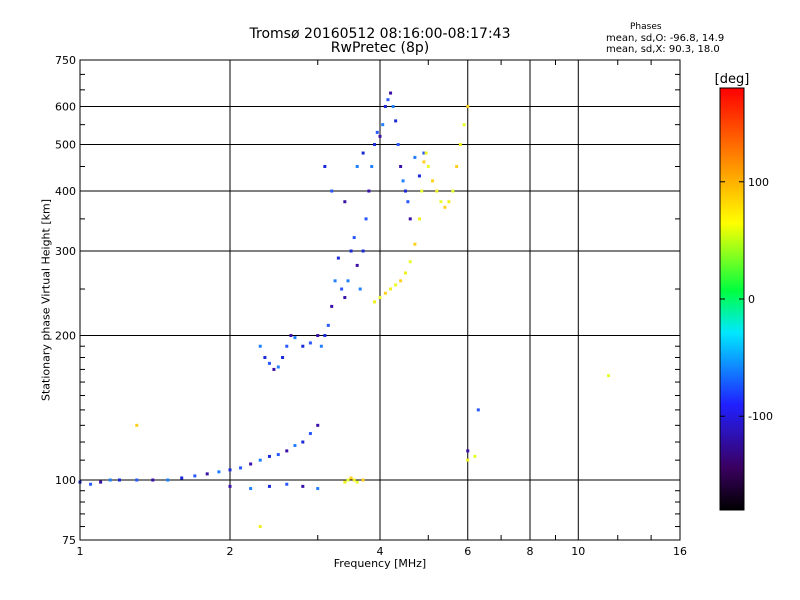  What do you see at coordinates (65, 60) in the screenshot?
I see `y-tick-label: 750` at bounding box center [65, 60].